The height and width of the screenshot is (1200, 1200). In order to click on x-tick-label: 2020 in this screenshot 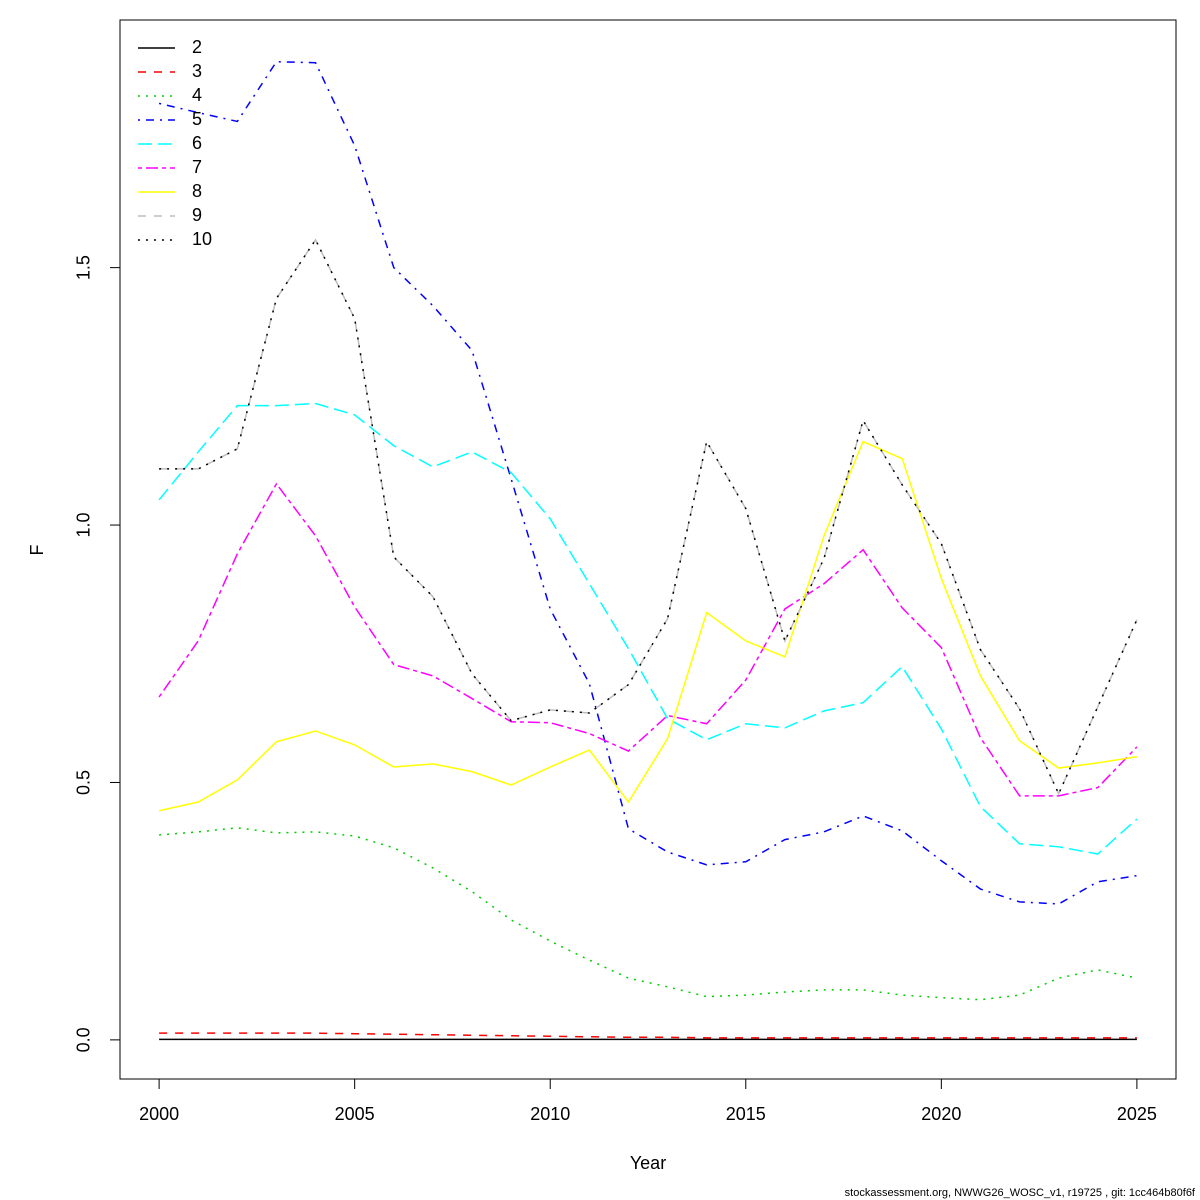, I will do `click(941, 1114)`.